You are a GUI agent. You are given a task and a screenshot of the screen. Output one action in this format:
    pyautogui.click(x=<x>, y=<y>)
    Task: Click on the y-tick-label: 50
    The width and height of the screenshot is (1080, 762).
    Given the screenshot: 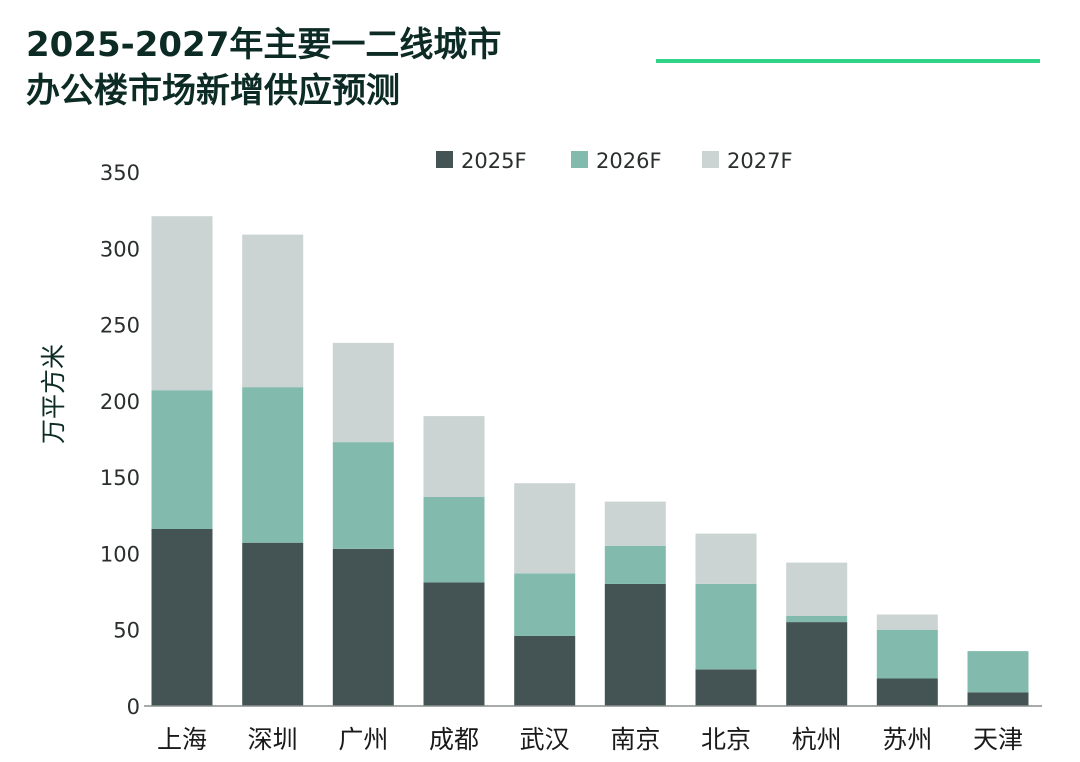 What is the action you would take?
    pyautogui.click(x=126, y=631)
    